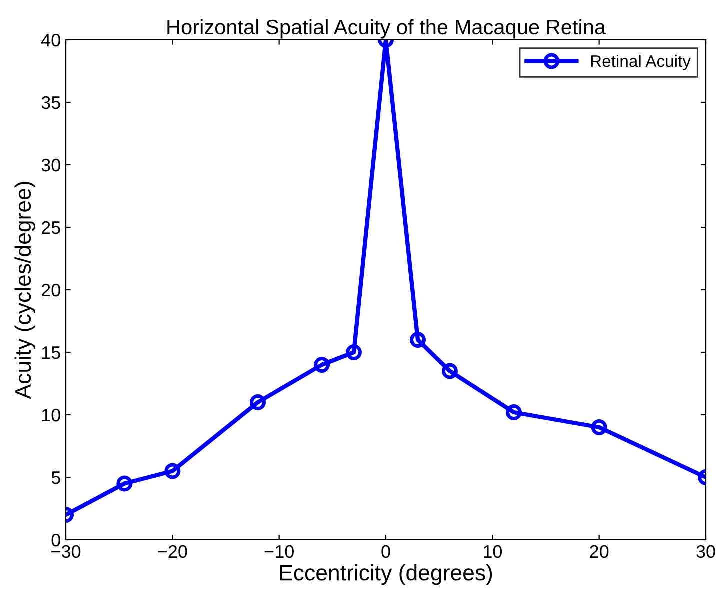 This screenshot has width=717, height=596. I want to click on y-tick-label: 25, so click(51, 227).